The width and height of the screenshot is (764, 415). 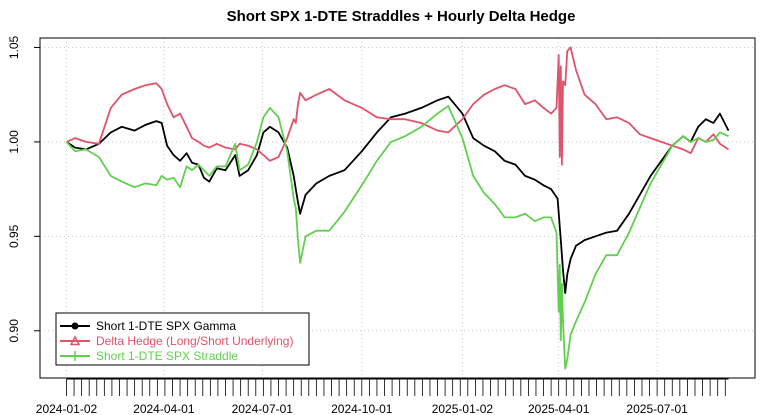 I want to click on x-tick-label: 2024-04-01, so click(x=164, y=408).